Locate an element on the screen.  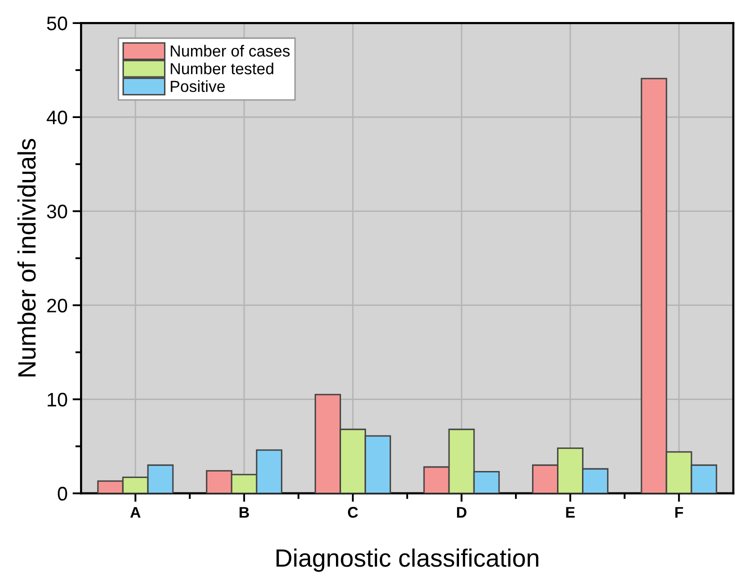
x-tick-label: C is located at coordinates (353, 512).